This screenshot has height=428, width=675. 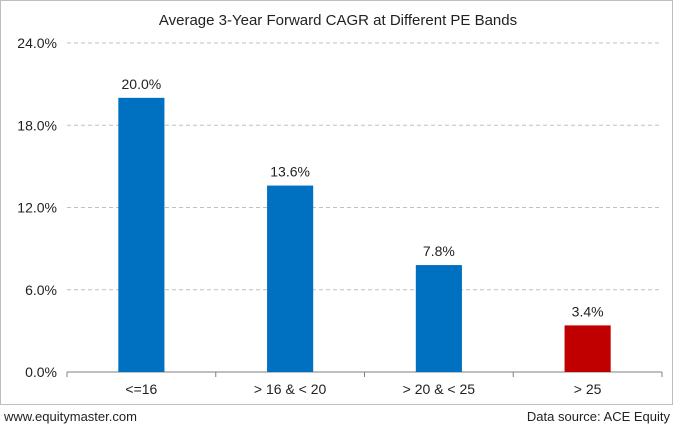 What do you see at coordinates (41, 372) in the screenshot?
I see `y-tick-label: 0.0%` at bounding box center [41, 372].